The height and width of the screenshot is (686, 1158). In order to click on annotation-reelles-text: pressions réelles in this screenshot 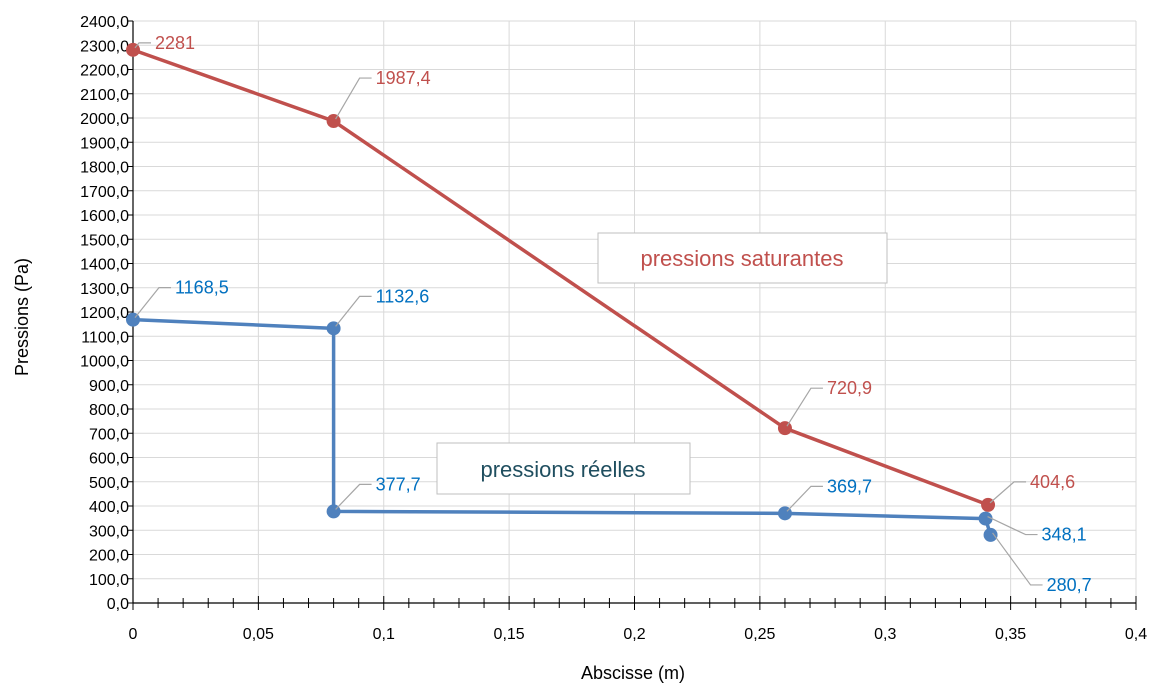, I will do `click(562, 469)`.